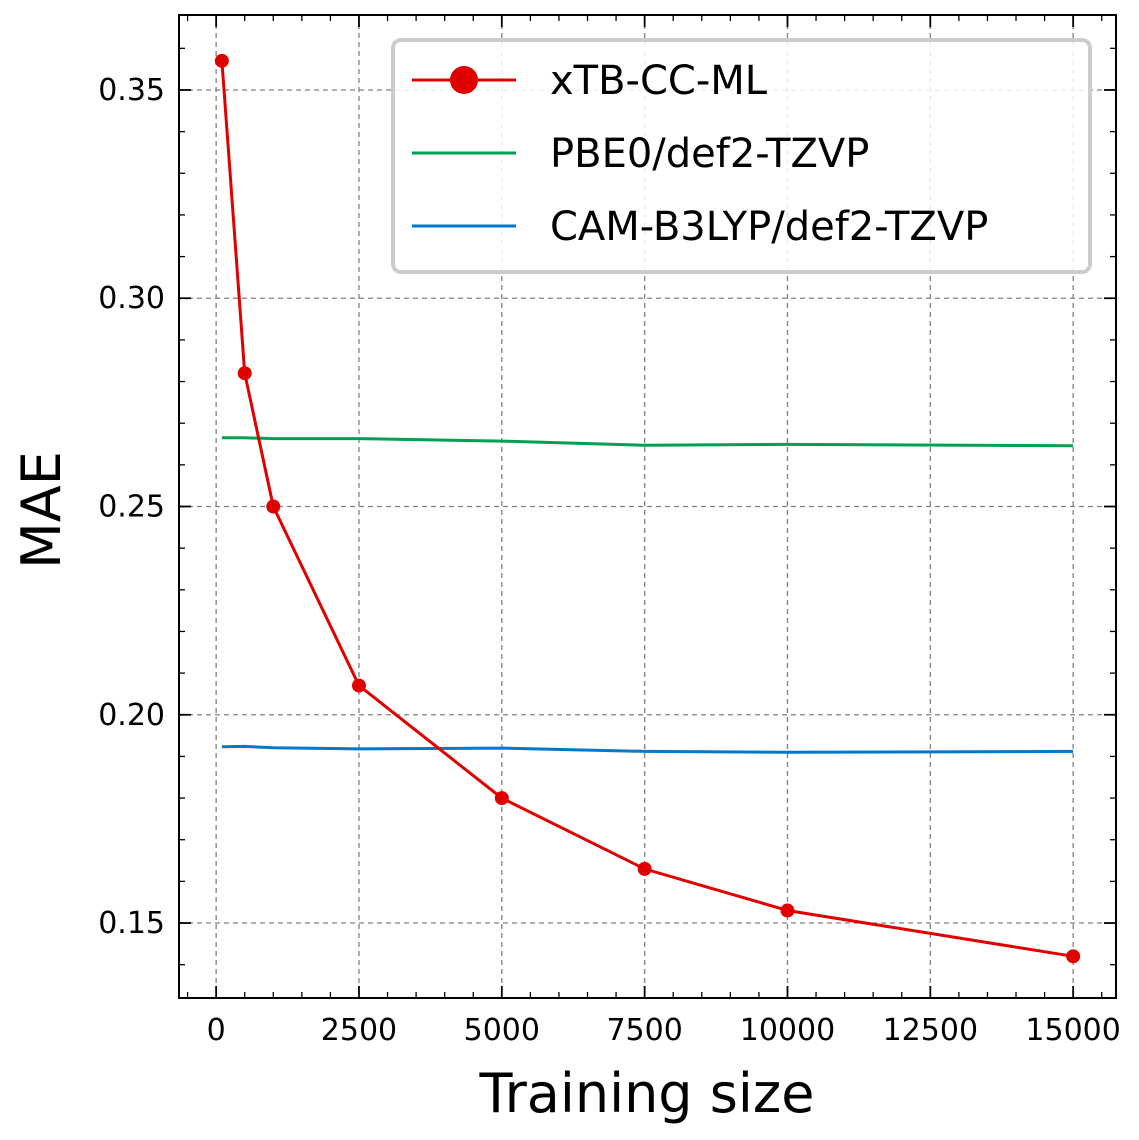  I want to click on legend-label: CAM-B3LYP/def2-TZVP, so click(769, 227).